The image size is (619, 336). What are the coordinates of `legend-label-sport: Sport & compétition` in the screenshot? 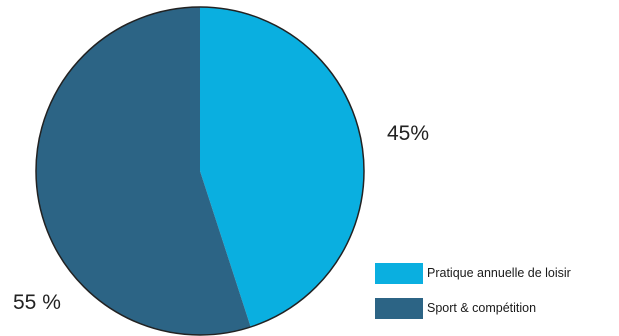 It's located at (482, 308).